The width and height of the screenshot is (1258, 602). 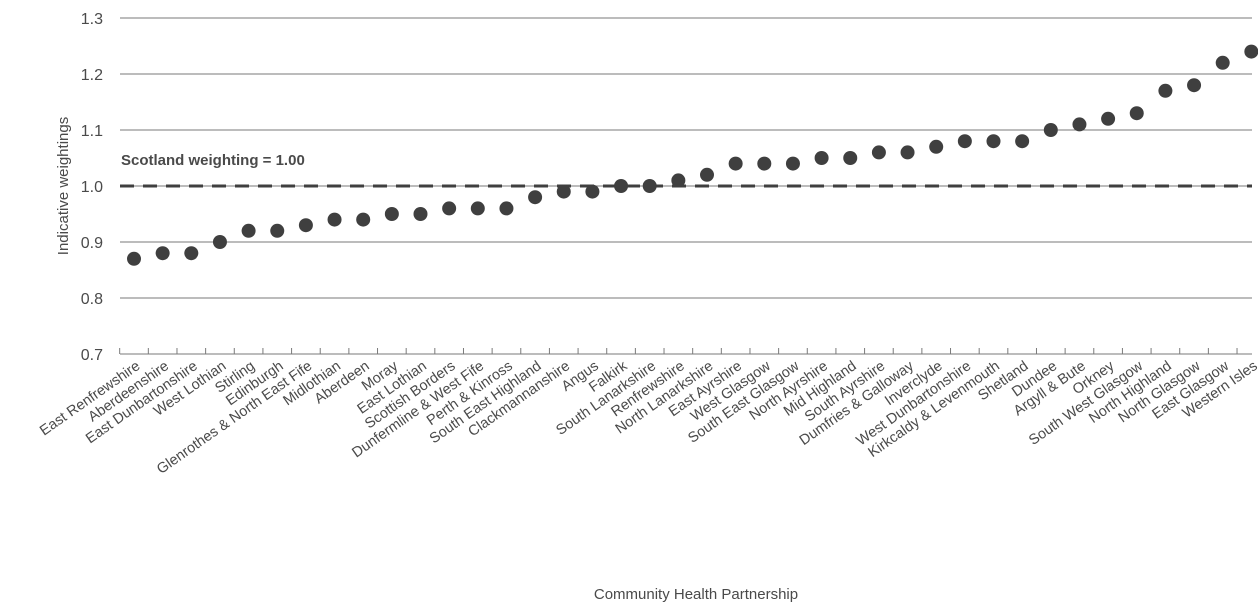 What do you see at coordinates (92, 355) in the screenshot?
I see `y-tick-label: 0.7` at bounding box center [92, 355].